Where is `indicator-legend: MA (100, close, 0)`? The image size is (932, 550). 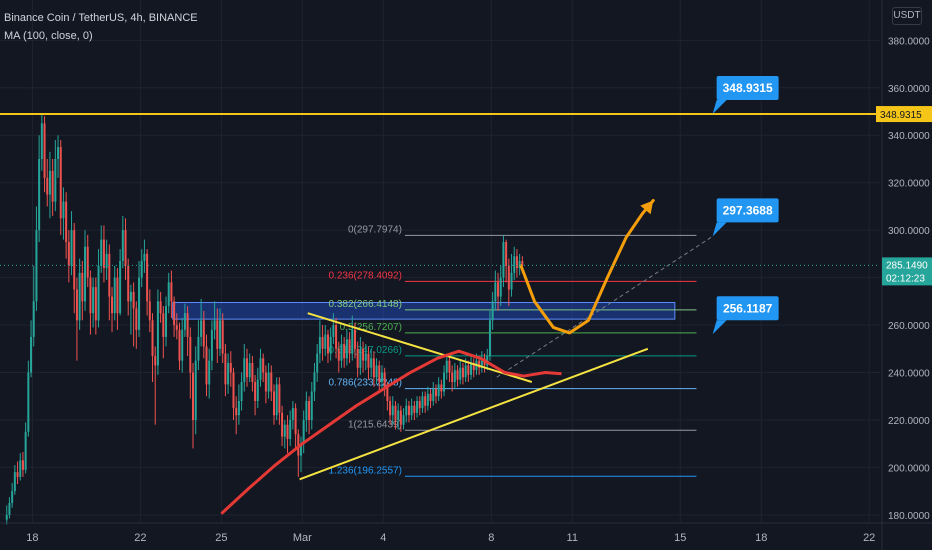 indicator-legend: MA (100, close, 0) is located at coordinates (48, 36).